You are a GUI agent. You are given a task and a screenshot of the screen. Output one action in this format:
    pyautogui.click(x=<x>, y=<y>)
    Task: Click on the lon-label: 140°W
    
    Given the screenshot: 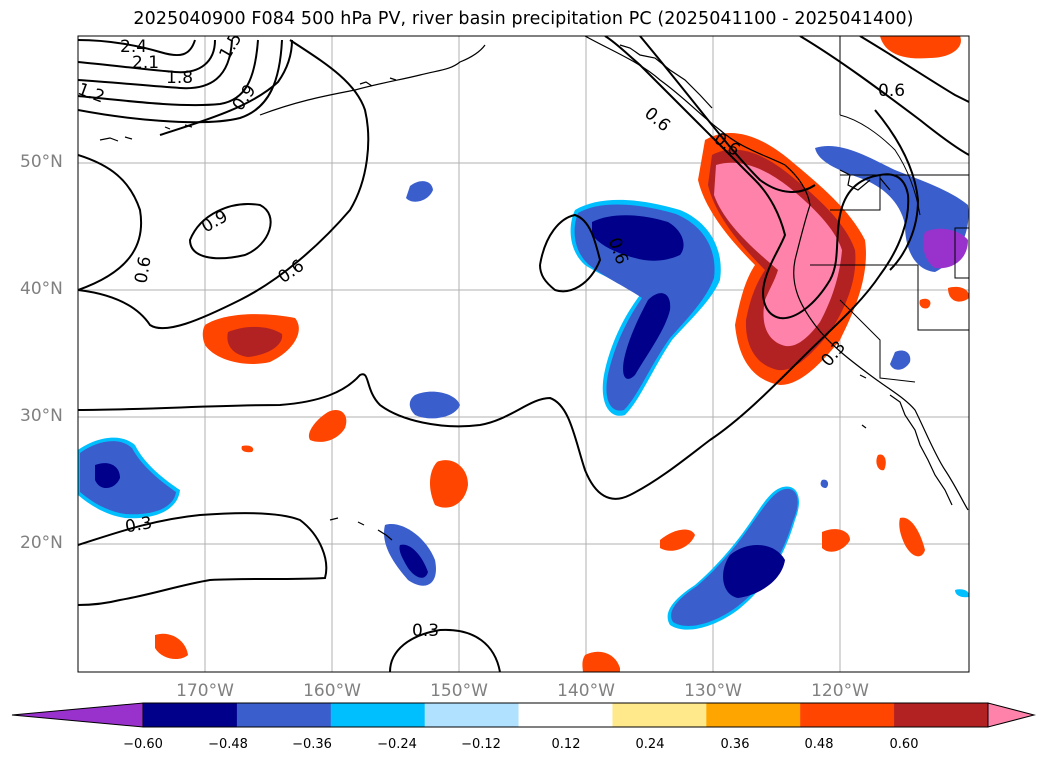 What is the action you would take?
    pyautogui.click(x=586, y=691)
    